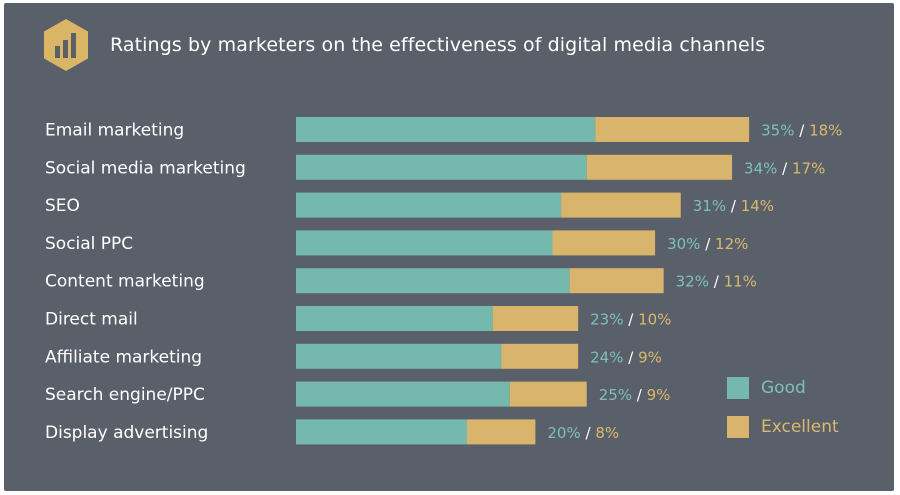 This screenshot has width=900, height=495. What do you see at coordinates (114, 131) in the screenshot?
I see `category-label-email-marketing: Email marketing` at bounding box center [114, 131].